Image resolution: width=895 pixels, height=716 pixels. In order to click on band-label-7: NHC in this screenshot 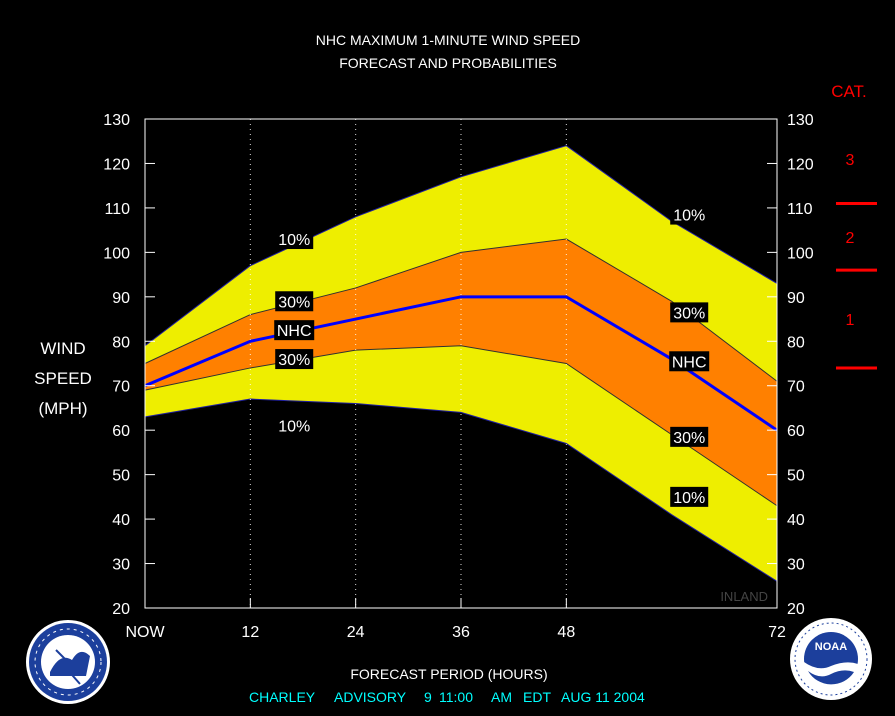, I will do `click(689, 362)`.